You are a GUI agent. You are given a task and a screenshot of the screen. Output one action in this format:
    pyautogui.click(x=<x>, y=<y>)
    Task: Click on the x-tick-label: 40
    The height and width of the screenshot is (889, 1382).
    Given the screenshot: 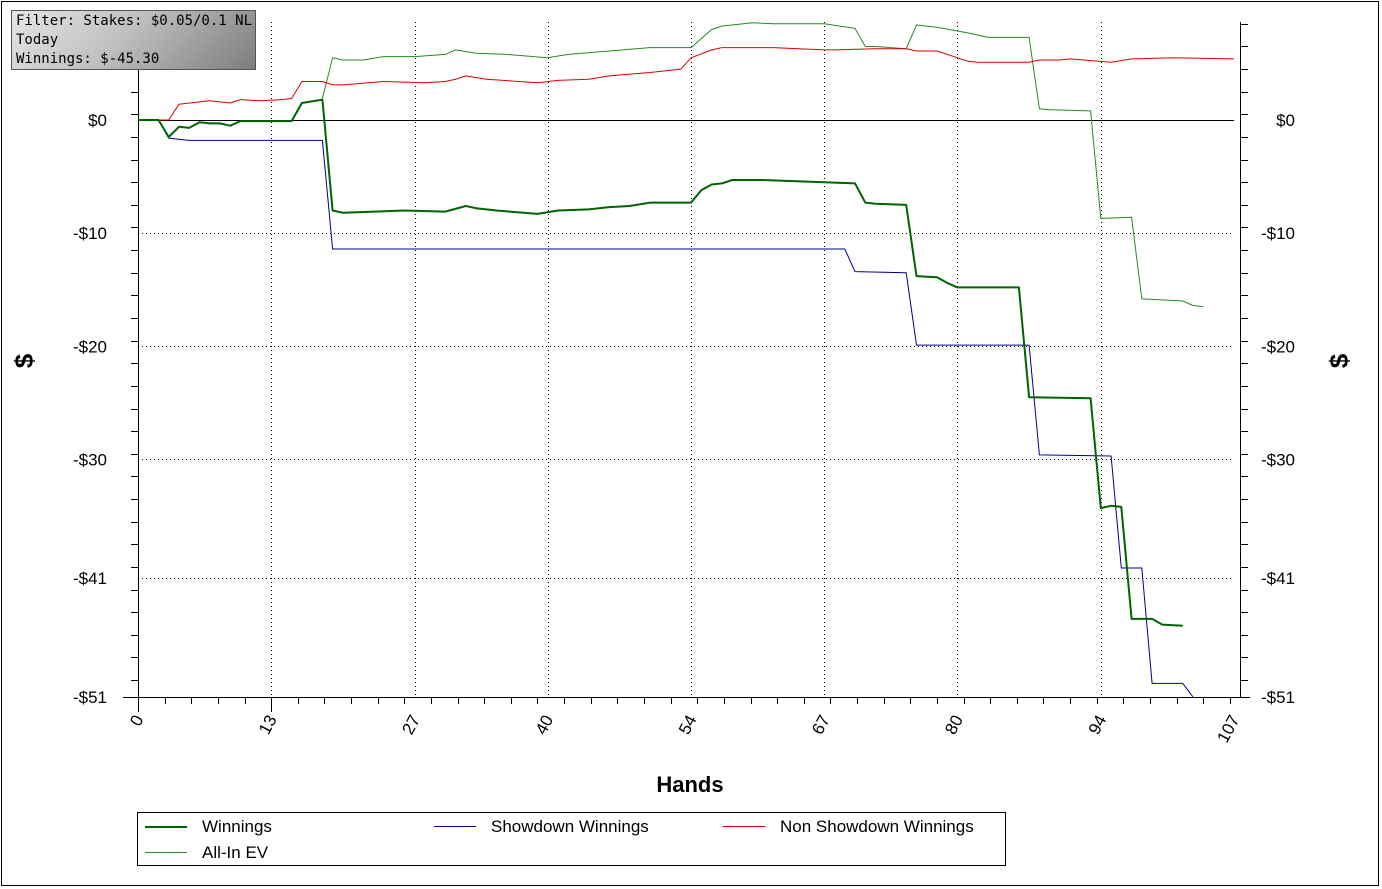 What is the action you would take?
    pyautogui.click(x=545, y=725)
    